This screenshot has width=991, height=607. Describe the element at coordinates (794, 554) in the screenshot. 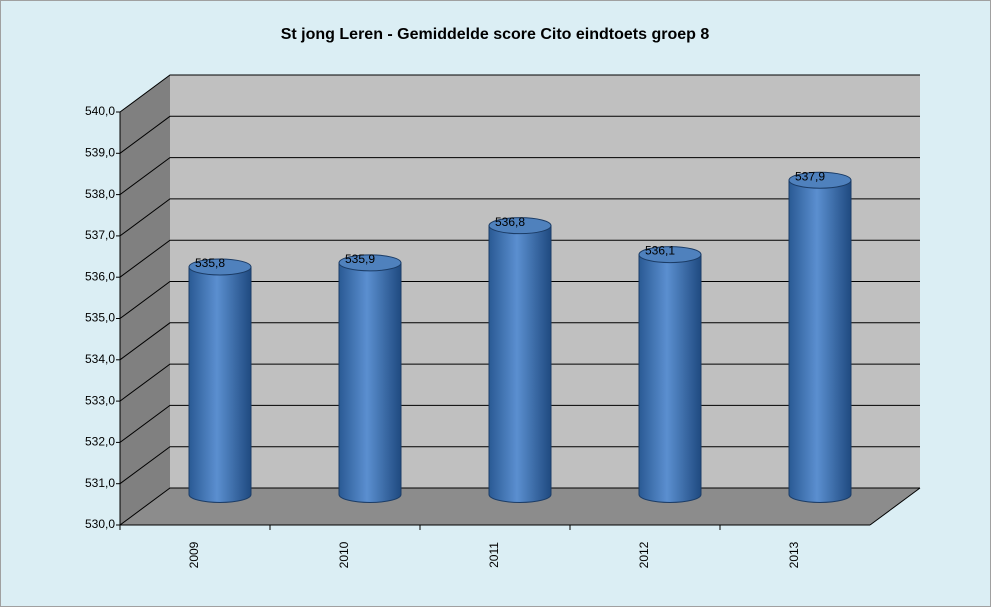

I see `x-tick-label: 2013` at that location.